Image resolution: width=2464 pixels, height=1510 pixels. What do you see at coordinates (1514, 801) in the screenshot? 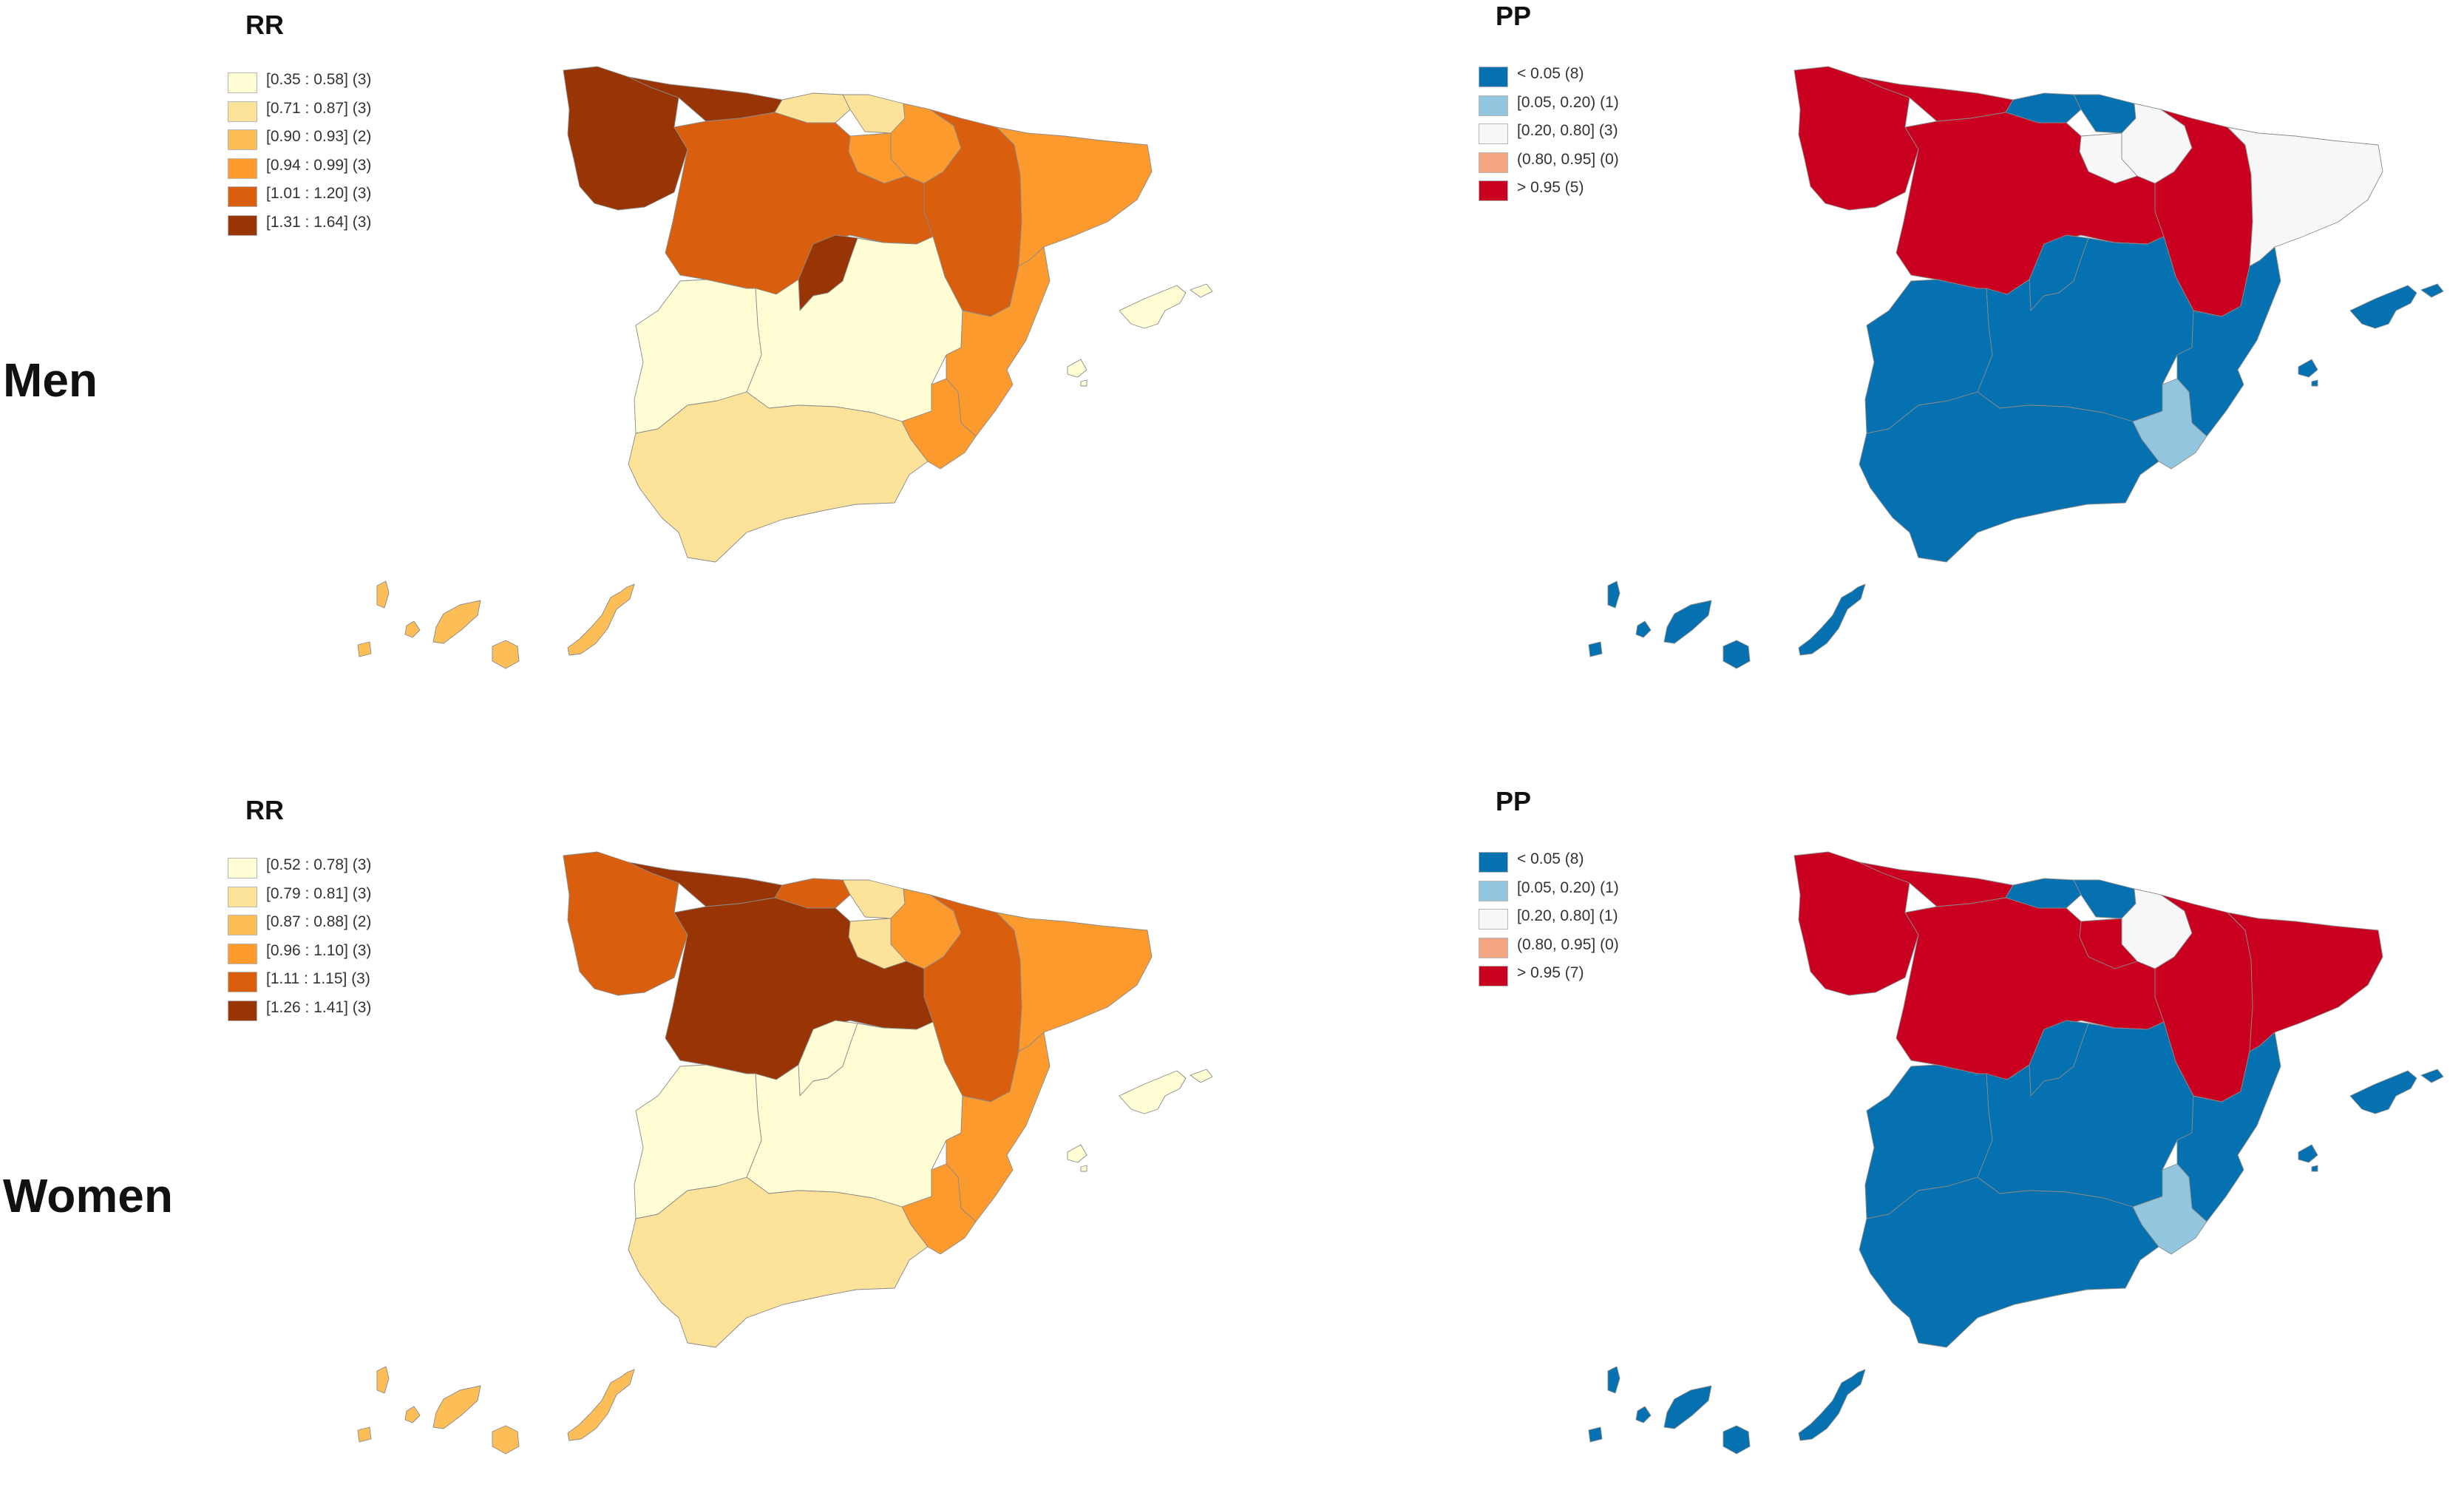
I see `legend-title-women-pp: PP` at bounding box center [1514, 801].